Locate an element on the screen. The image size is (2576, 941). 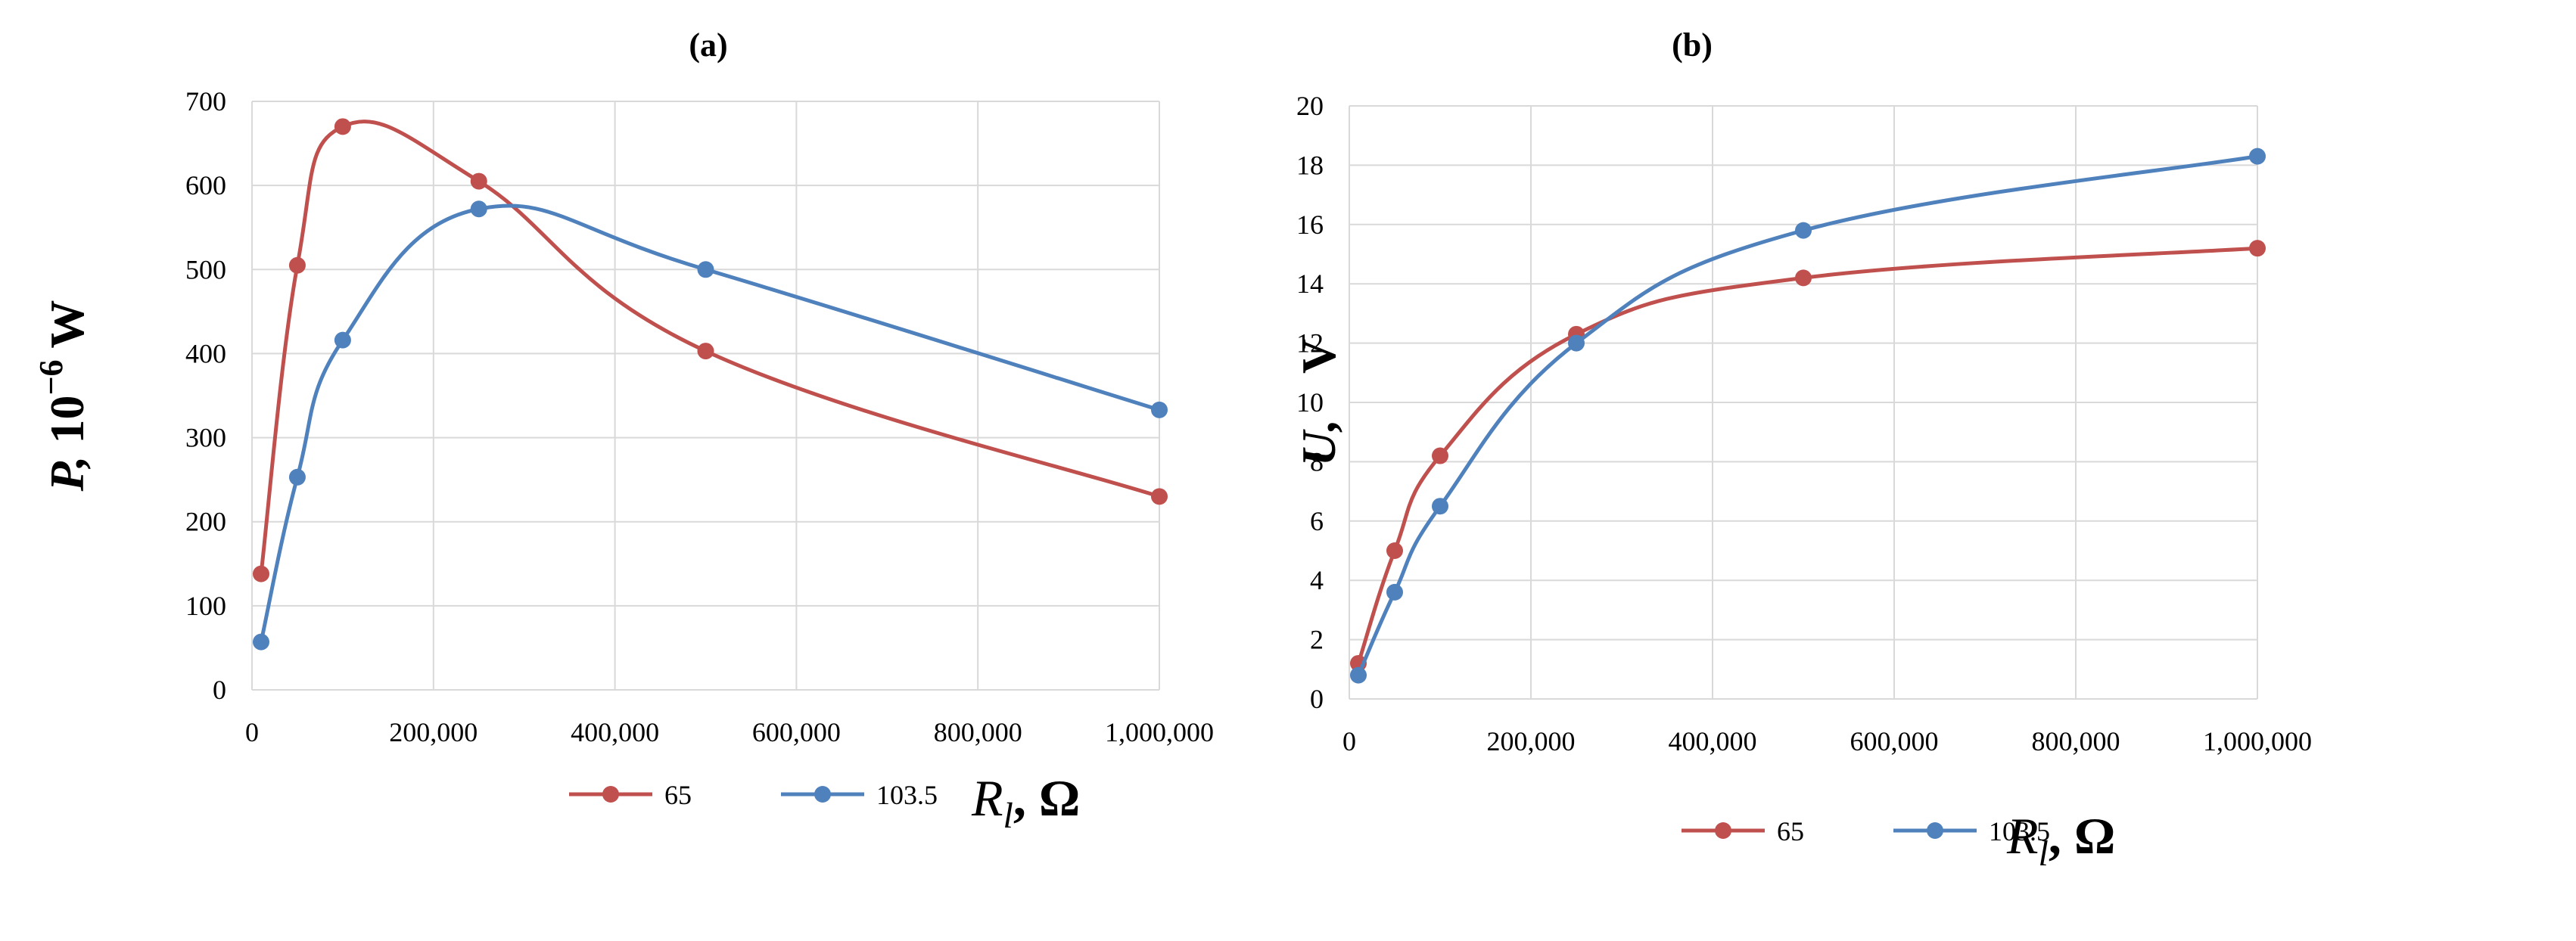
y-tick-label: 10 is located at coordinates (1310, 402).